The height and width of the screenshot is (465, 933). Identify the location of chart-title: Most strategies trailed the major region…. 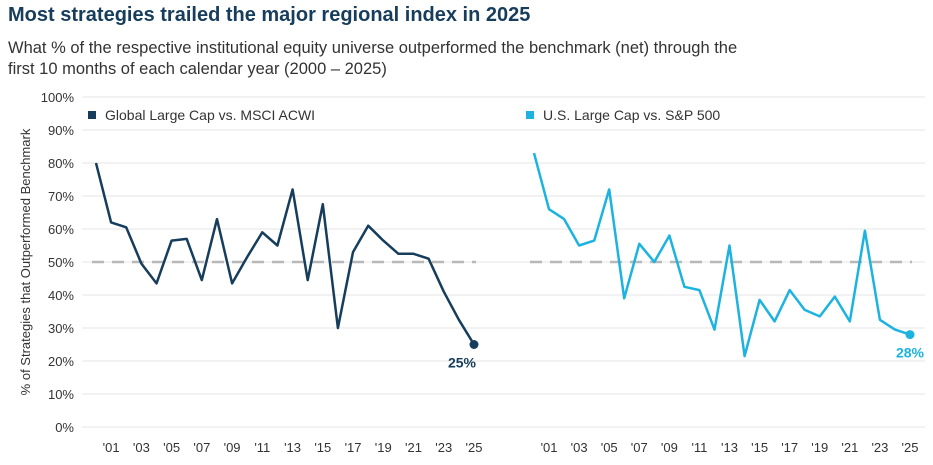
(269, 15).